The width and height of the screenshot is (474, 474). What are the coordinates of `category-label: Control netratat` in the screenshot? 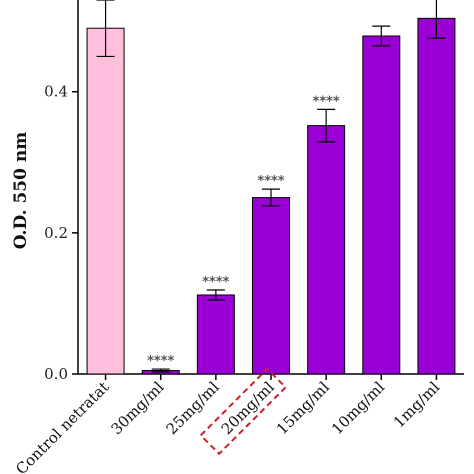 It's located at (62, 426).